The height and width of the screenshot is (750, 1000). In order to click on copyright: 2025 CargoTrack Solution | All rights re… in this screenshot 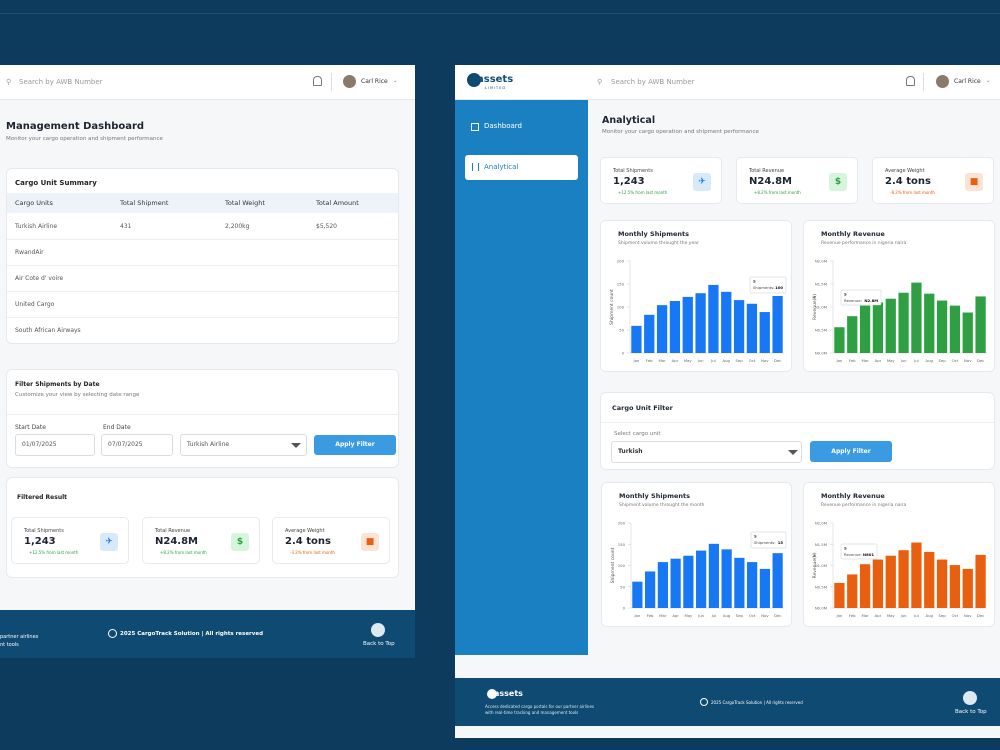, I will do `click(192, 634)`.